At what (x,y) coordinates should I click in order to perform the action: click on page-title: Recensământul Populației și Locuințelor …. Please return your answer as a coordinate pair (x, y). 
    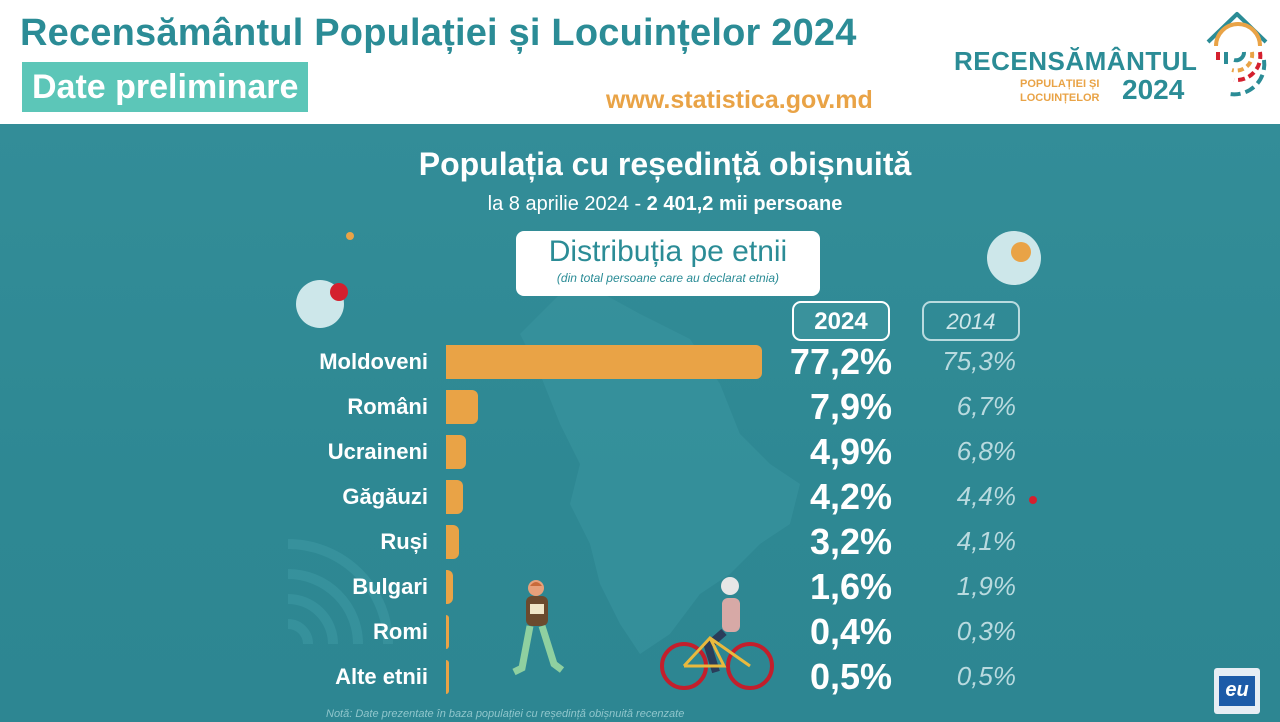
    Looking at the image, I should click on (438, 33).